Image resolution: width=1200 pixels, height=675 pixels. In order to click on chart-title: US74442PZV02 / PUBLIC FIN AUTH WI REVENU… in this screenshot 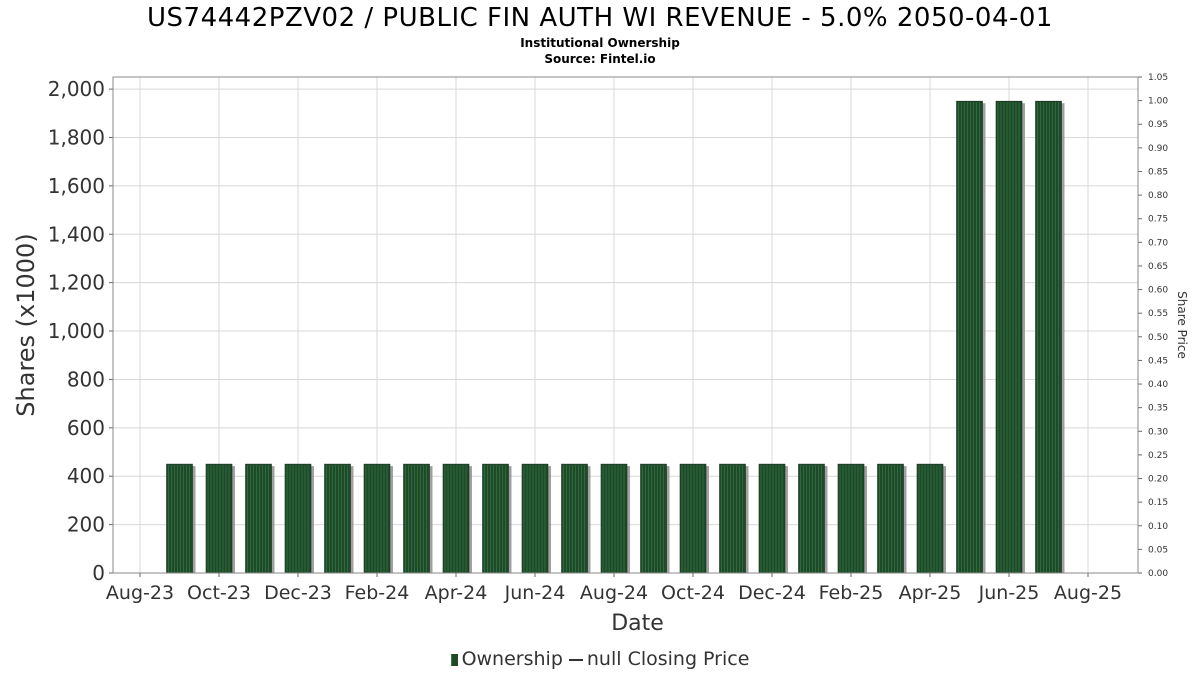, I will do `click(600, 18)`.